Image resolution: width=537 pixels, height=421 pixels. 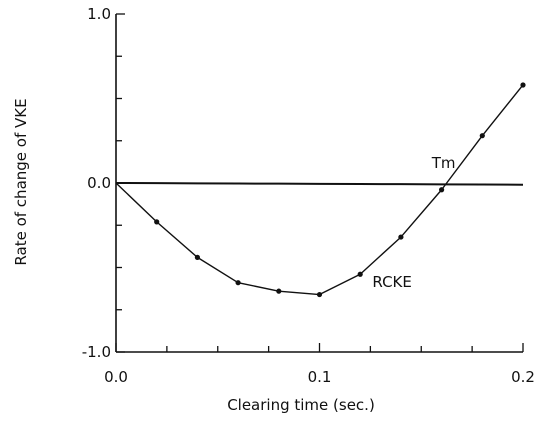 What do you see at coordinates (21, 181) in the screenshot?
I see `y-axis-title: Rate of change of VKE` at bounding box center [21, 181].